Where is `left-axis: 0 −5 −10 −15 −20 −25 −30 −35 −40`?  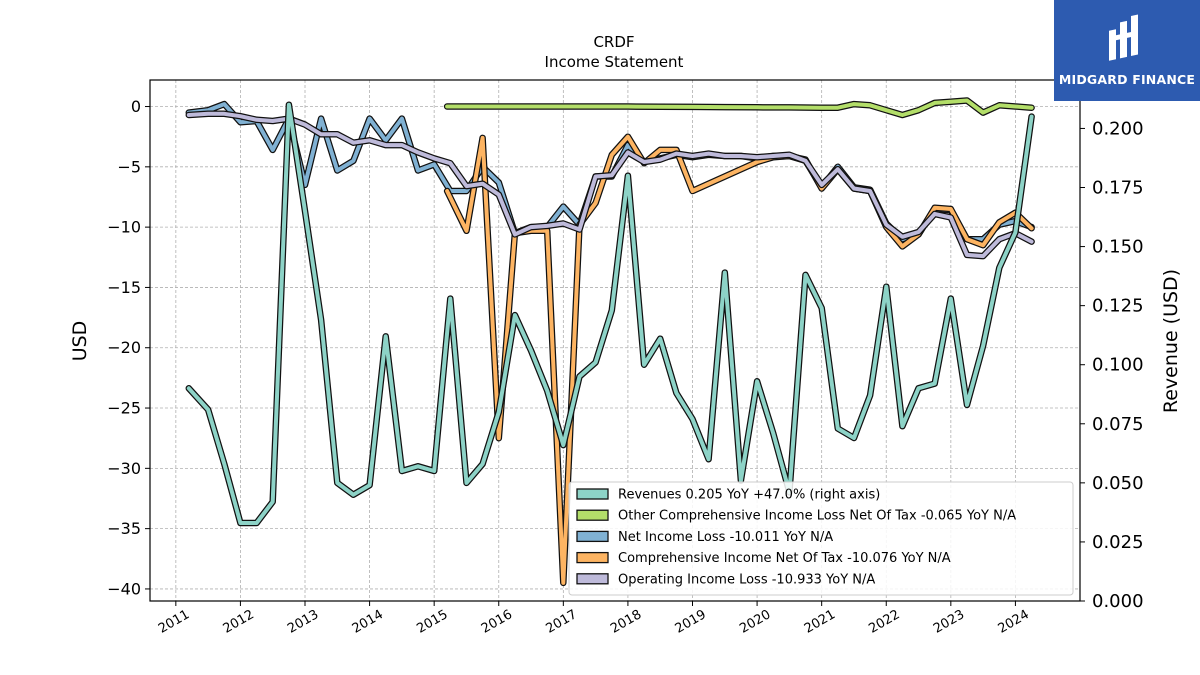
left-axis: 0 −5 −10 −15 −20 −25 −30 −35 −40 is located at coordinates (128, 347).